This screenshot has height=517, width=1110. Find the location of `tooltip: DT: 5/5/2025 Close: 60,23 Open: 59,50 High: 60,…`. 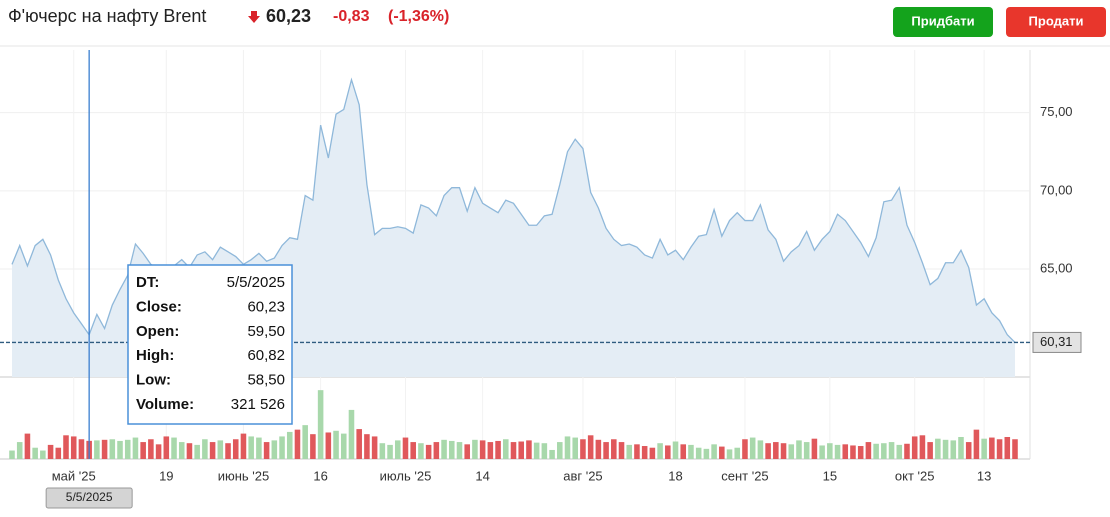

tooltip: DT: 5/5/2025 Close: 60,23 Open: 59,50 High: 60,… is located at coordinates (210, 344).